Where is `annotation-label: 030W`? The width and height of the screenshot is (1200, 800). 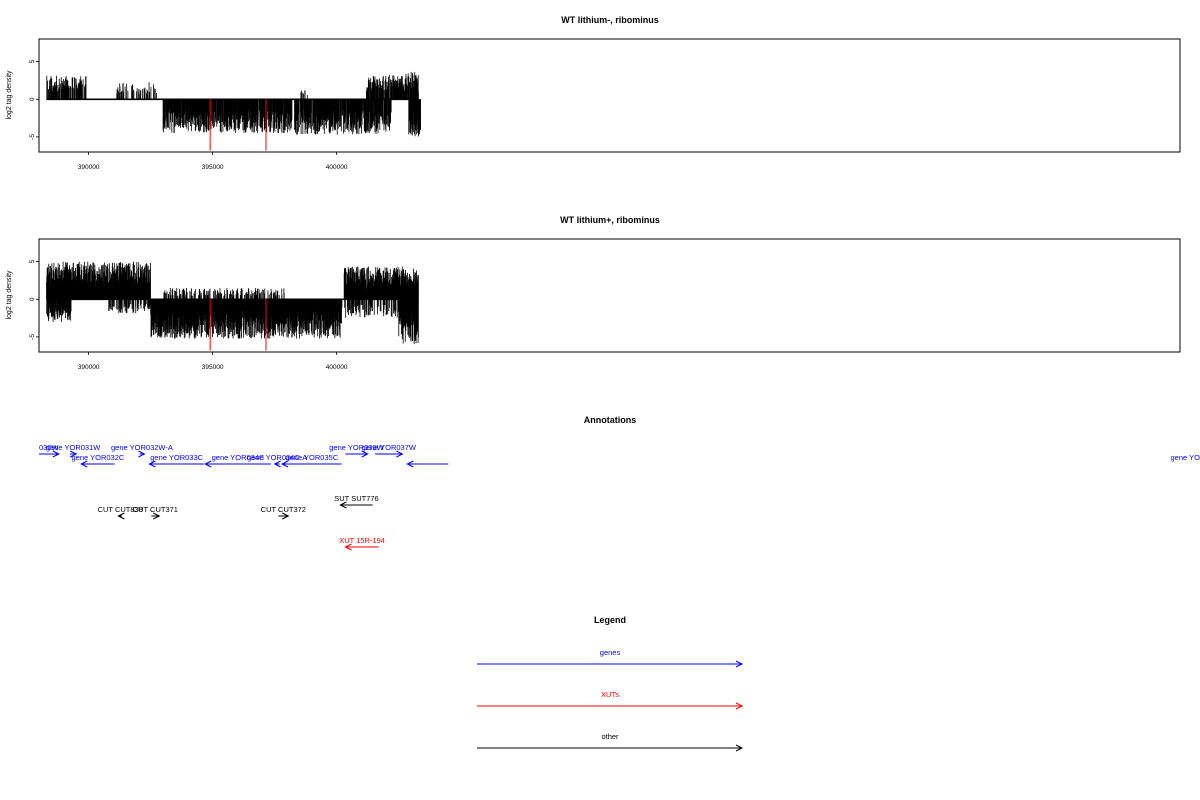 annotation-label: 030W is located at coordinates (49, 447).